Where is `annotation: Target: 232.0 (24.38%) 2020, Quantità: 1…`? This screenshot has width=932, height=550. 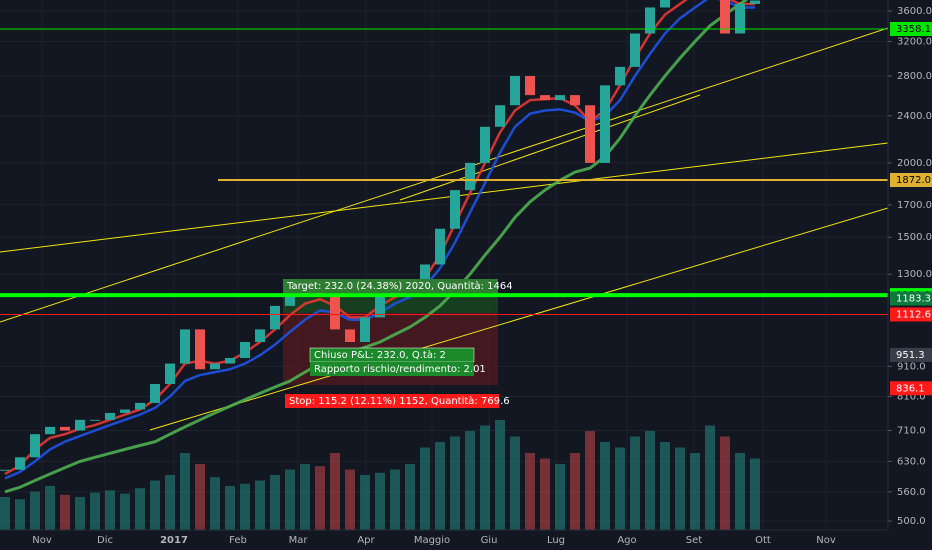
annotation: Target: 232.0 (24.38%) 2020, Quantità: 1… is located at coordinates (399, 286).